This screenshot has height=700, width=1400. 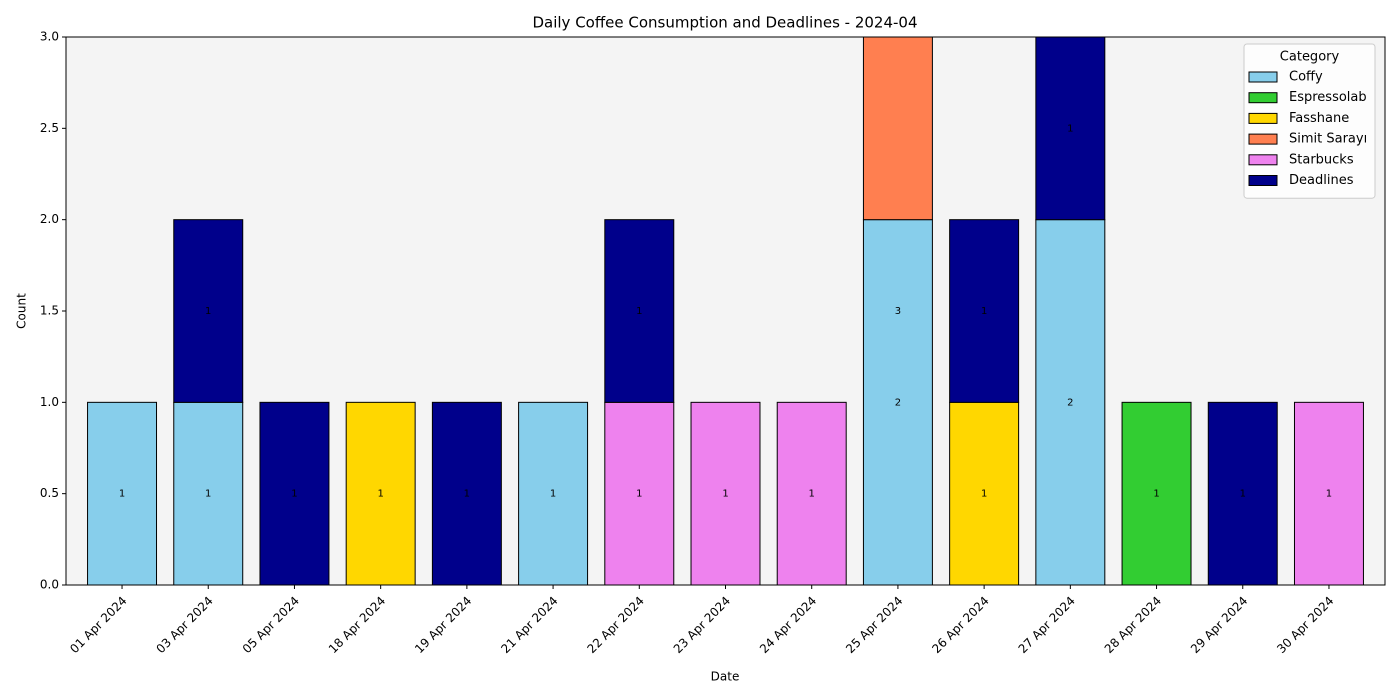 I want to click on legend-label: Starbucks, so click(x=1321, y=159).